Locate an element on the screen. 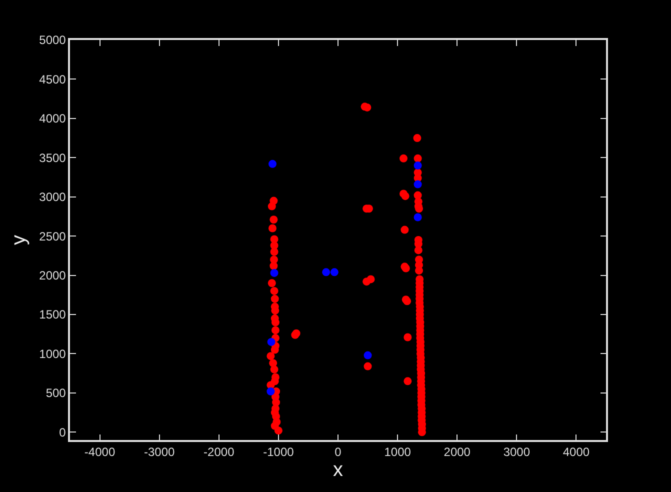 The image size is (671, 492). x-tick-label: 0 is located at coordinates (338, 452).